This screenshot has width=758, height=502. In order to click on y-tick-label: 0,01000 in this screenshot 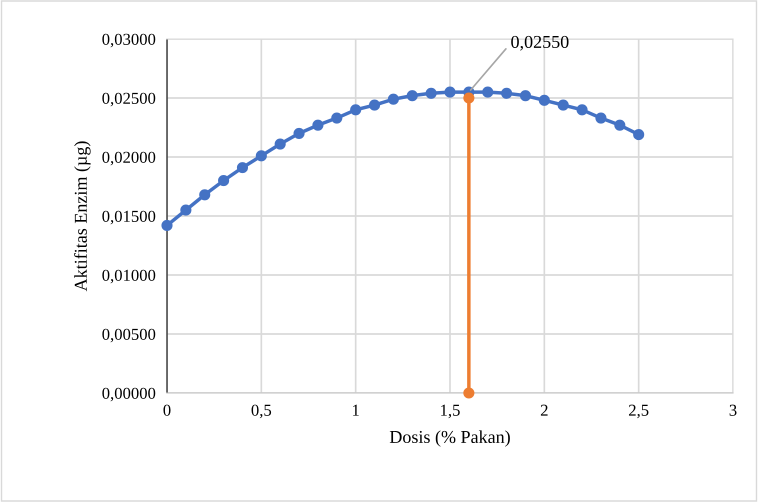, I will do `click(129, 277)`.